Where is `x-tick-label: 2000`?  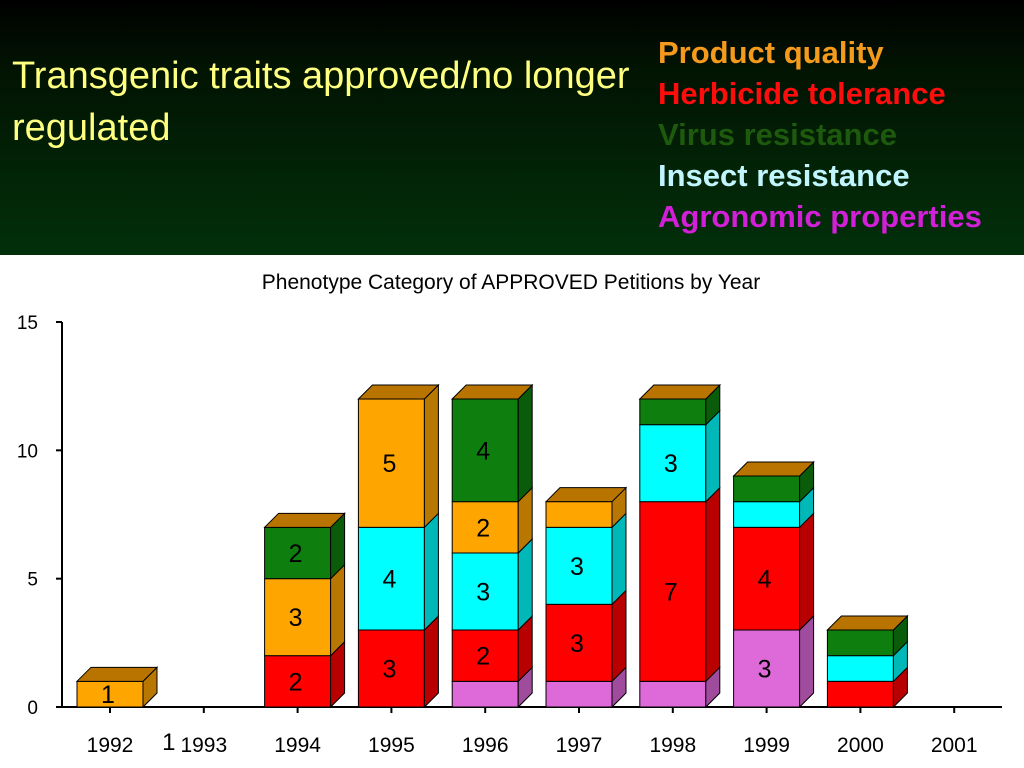
x-tick-label: 2000 is located at coordinates (860, 745).